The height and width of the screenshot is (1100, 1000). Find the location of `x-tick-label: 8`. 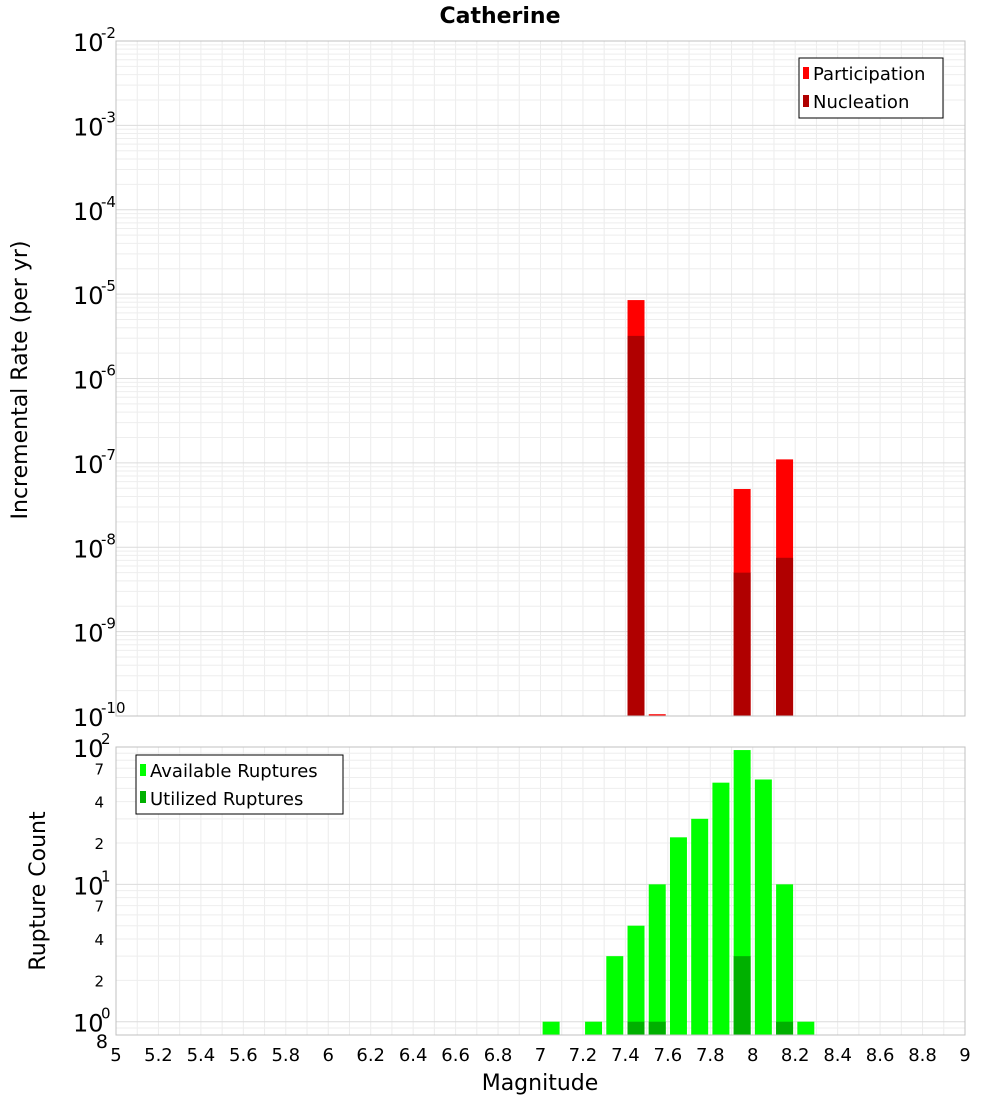

x-tick-label: 8 is located at coordinates (752, 1055).